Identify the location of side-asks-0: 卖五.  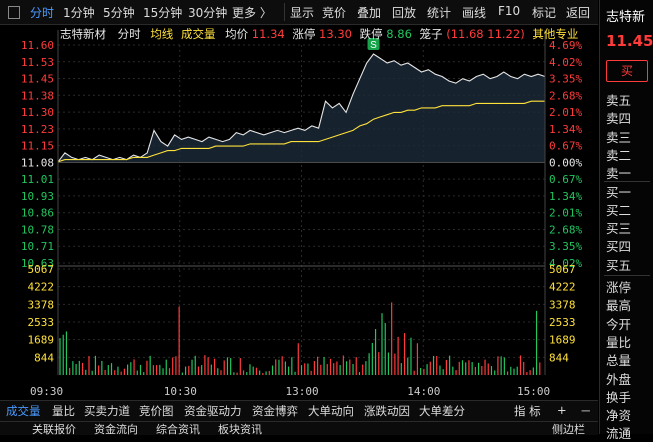
(619, 100).